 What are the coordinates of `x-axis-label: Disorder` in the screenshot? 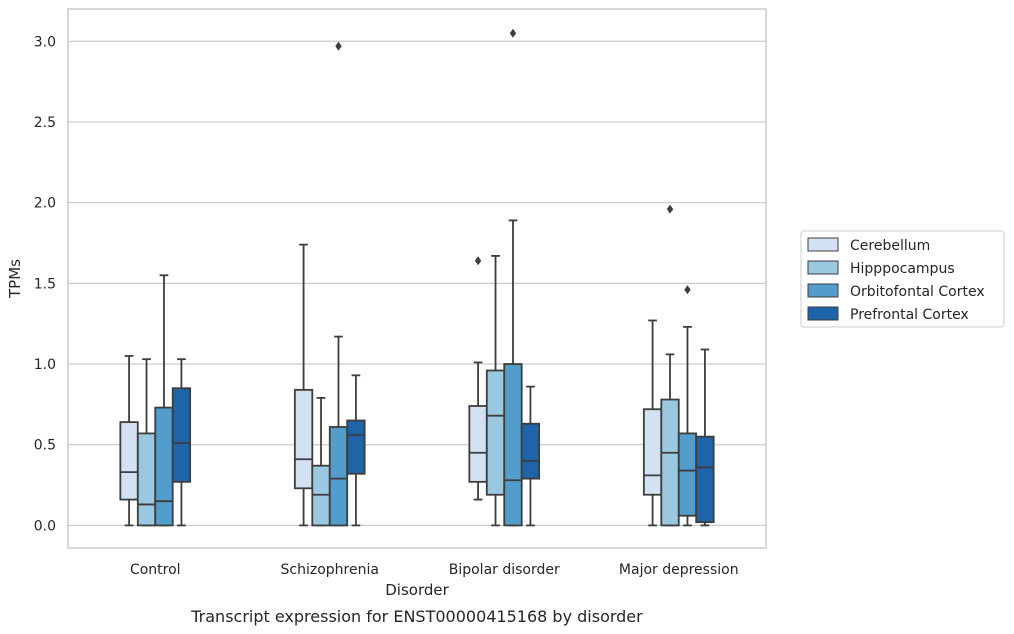 It's located at (417, 590).